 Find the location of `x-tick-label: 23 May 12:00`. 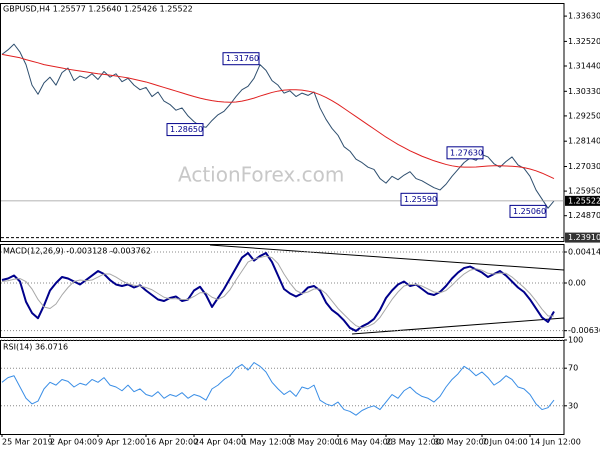

x-tick-label: 23 May 12:00 is located at coordinates (413, 442).